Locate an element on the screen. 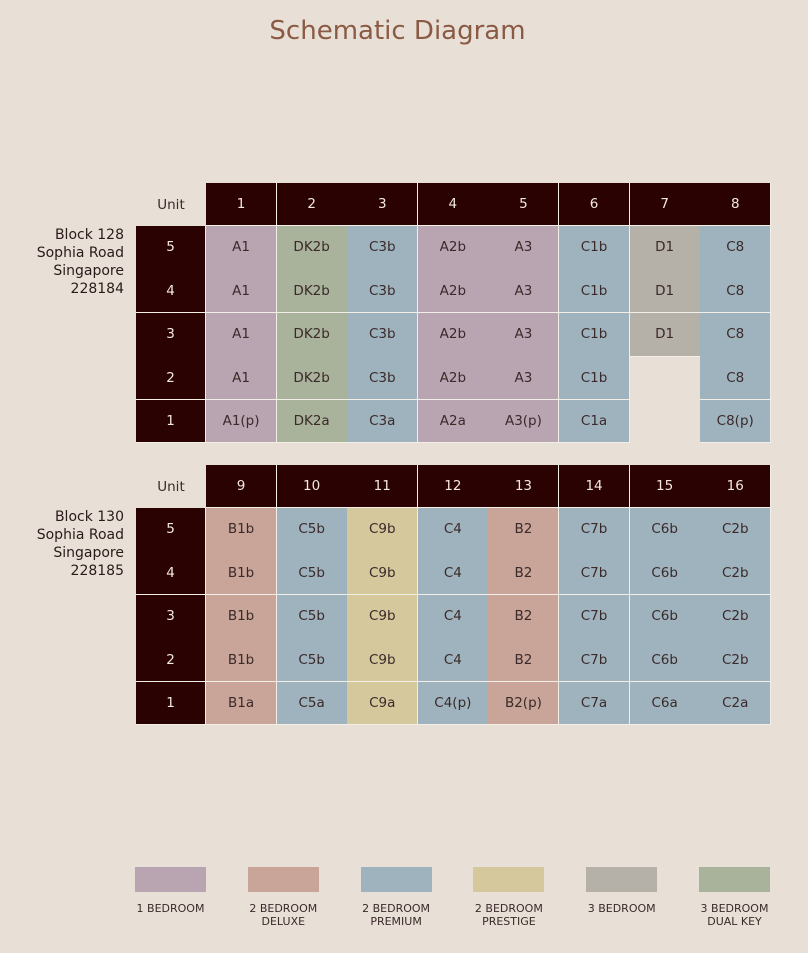 This screenshot has height=953, width=808. unit-cell: B2(p) is located at coordinates (524, 703).